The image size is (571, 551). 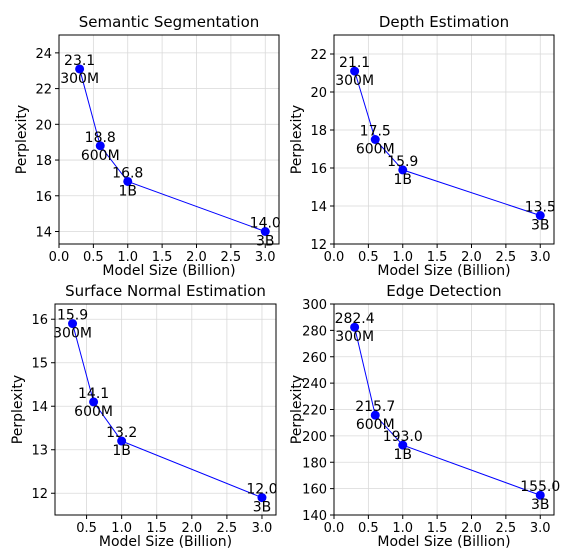 I want to click on data-value-label: 215.7, so click(x=375, y=407).